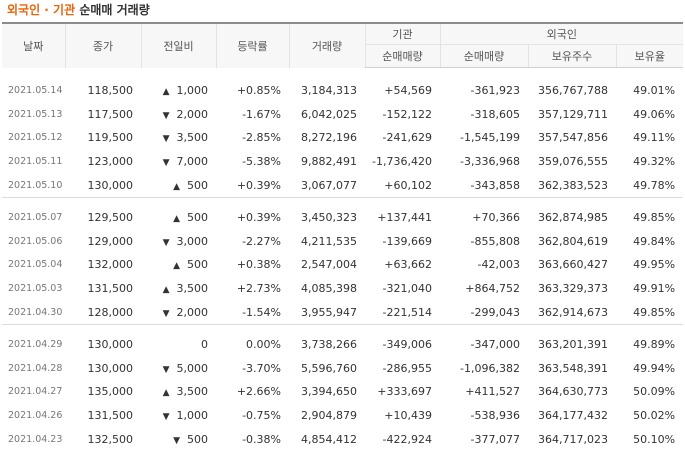 The width and height of the screenshot is (685, 462). I want to click on institution-net-cell: +137,441, so click(404, 218).